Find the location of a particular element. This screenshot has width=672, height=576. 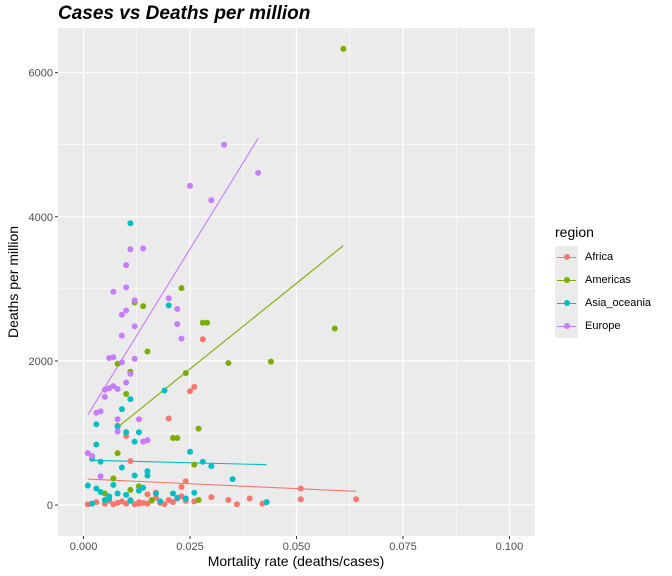

x-tick-label: 0.000 is located at coordinates (84, 547).